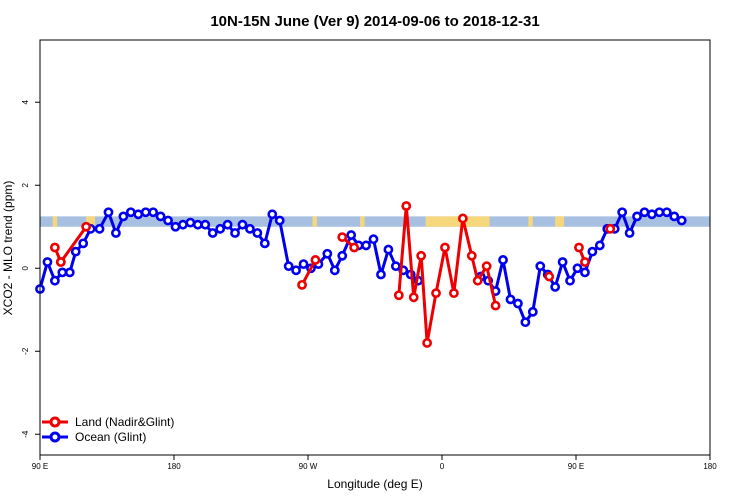 This screenshot has height=500, width=750. What do you see at coordinates (55, 437) in the screenshot?
I see `legend-ocean-marker` at bounding box center [55, 437].